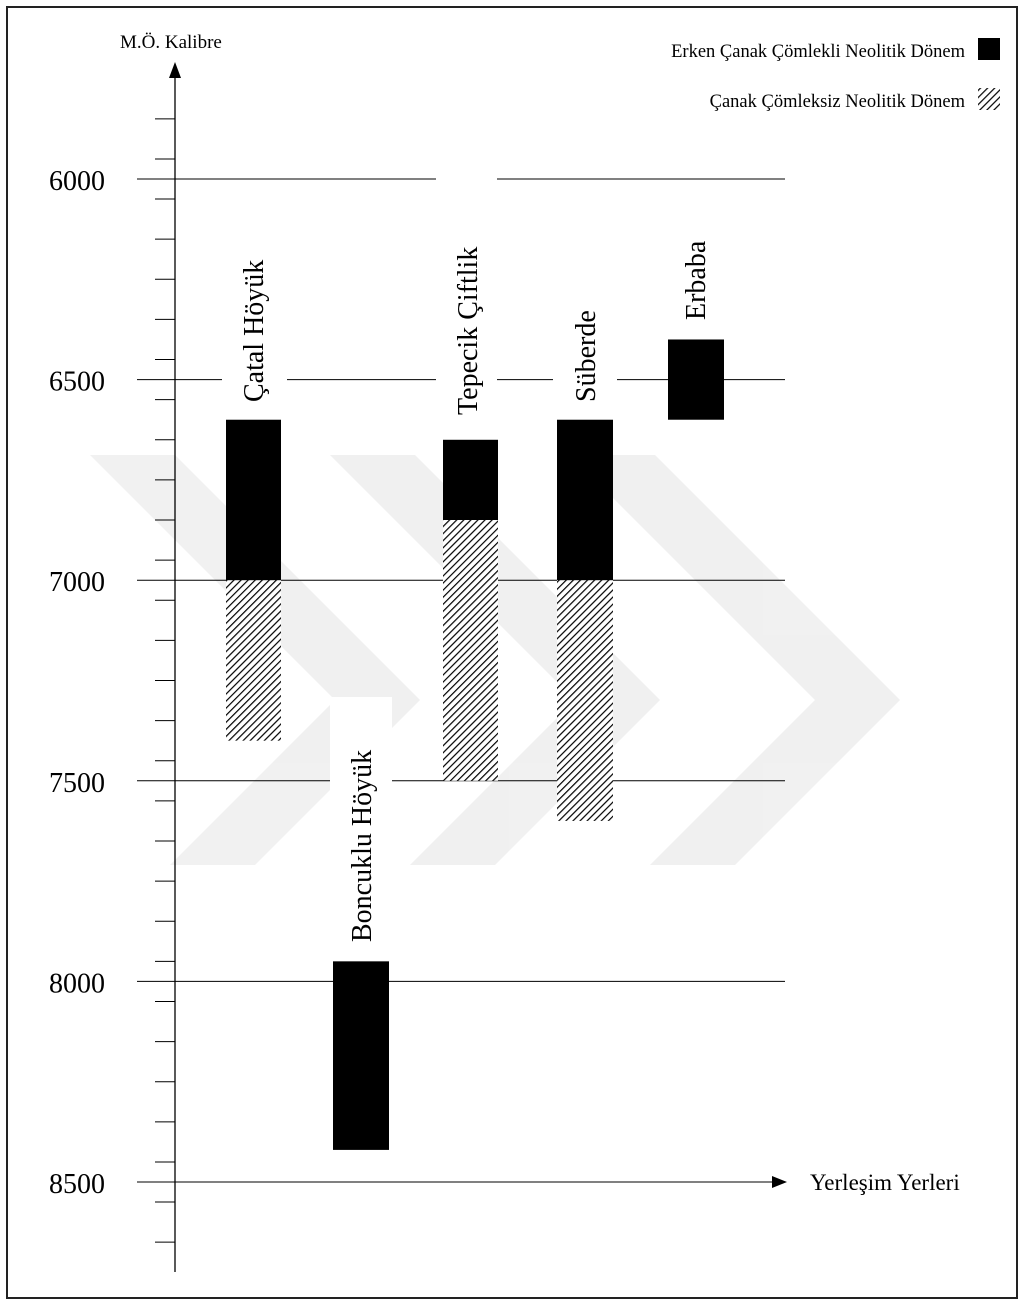  What do you see at coordinates (779, 1182) in the screenshot?
I see `x-axis-arrow` at bounding box center [779, 1182].